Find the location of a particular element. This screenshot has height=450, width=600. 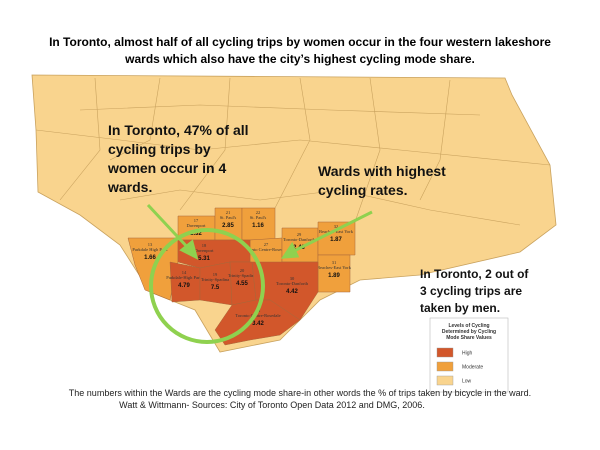

ward-value: 4.79 is located at coordinates (184, 286).